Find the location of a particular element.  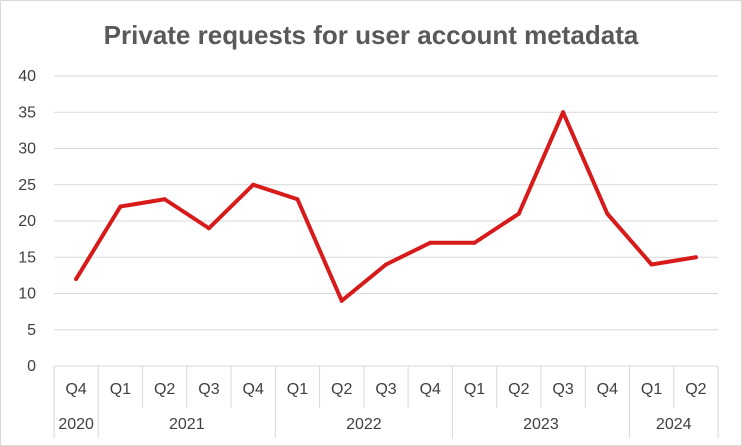

y-tick-label: 25 is located at coordinates (27, 185).